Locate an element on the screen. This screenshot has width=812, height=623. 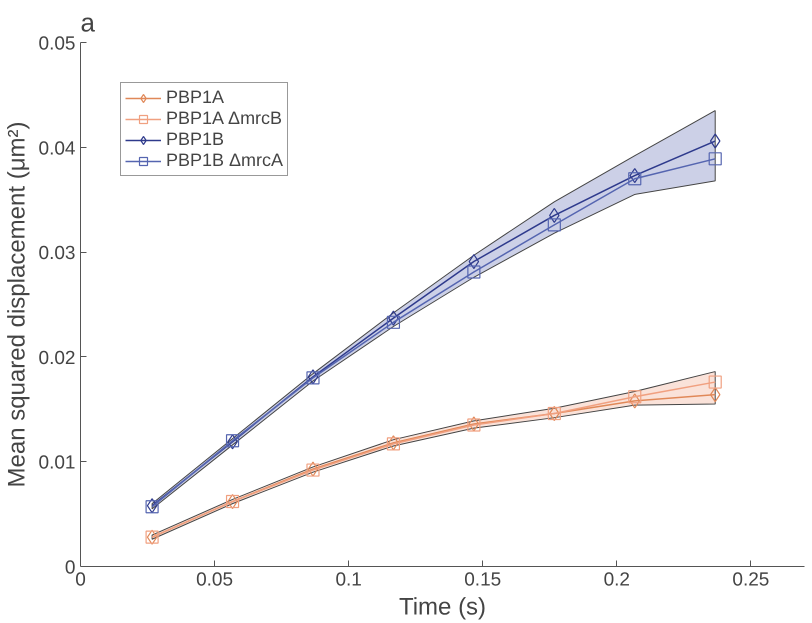
x-tick-label: 0.1 is located at coordinates (348, 580).